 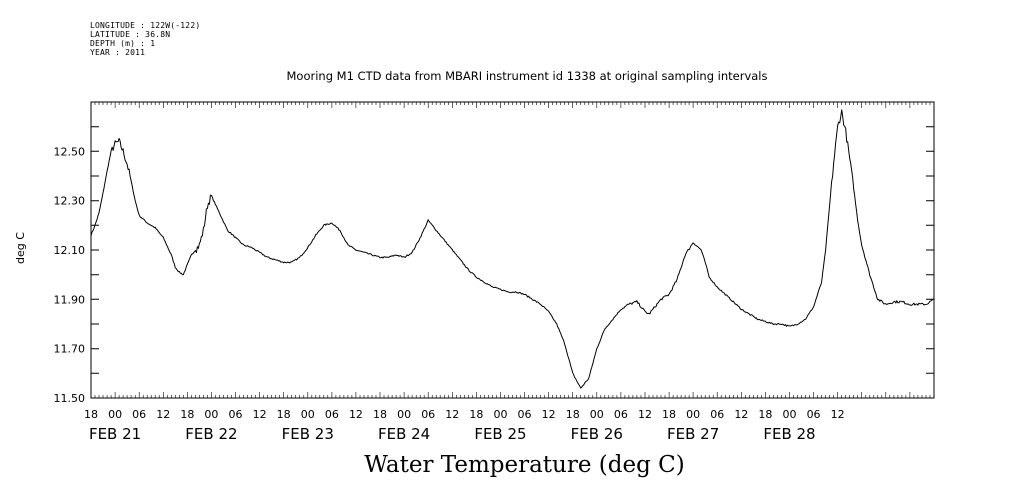 What do you see at coordinates (70, 398) in the screenshot?
I see `y-tick-label: 11.50` at bounding box center [70, 398].